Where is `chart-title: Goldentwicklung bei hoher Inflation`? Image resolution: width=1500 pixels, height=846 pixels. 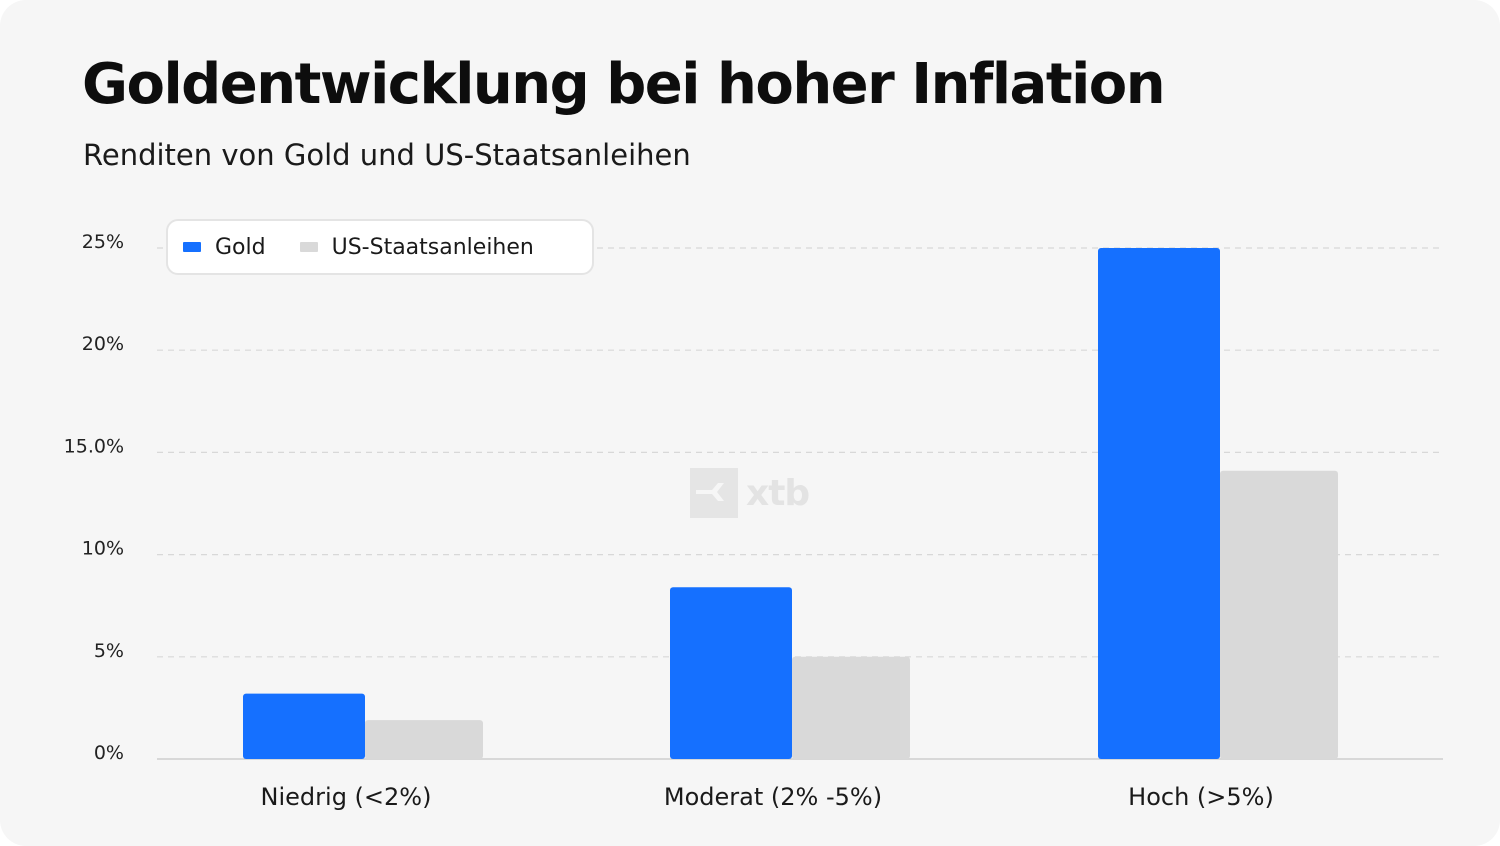
chart-title: Goldentwicklung bei hoher Inflation is located at coordinates (624, 84).